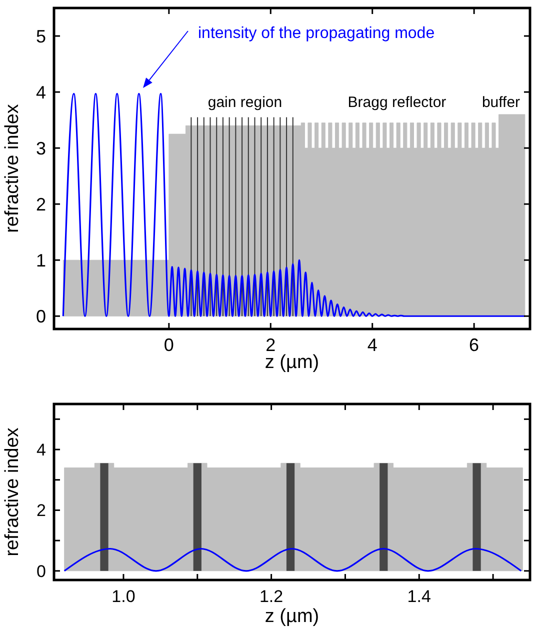  Describe the element at coordinates (474, 345) in the screenshot. I see `x-tick-label: 6` at that location.